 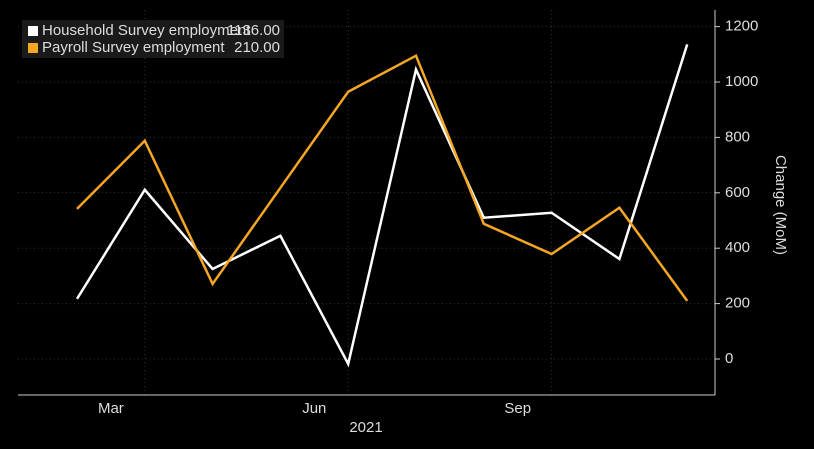 What do you see at coordinates (365, 427) in the screenshot?
I see `x-axis-label: 2021` at bounding box center [365, 427].